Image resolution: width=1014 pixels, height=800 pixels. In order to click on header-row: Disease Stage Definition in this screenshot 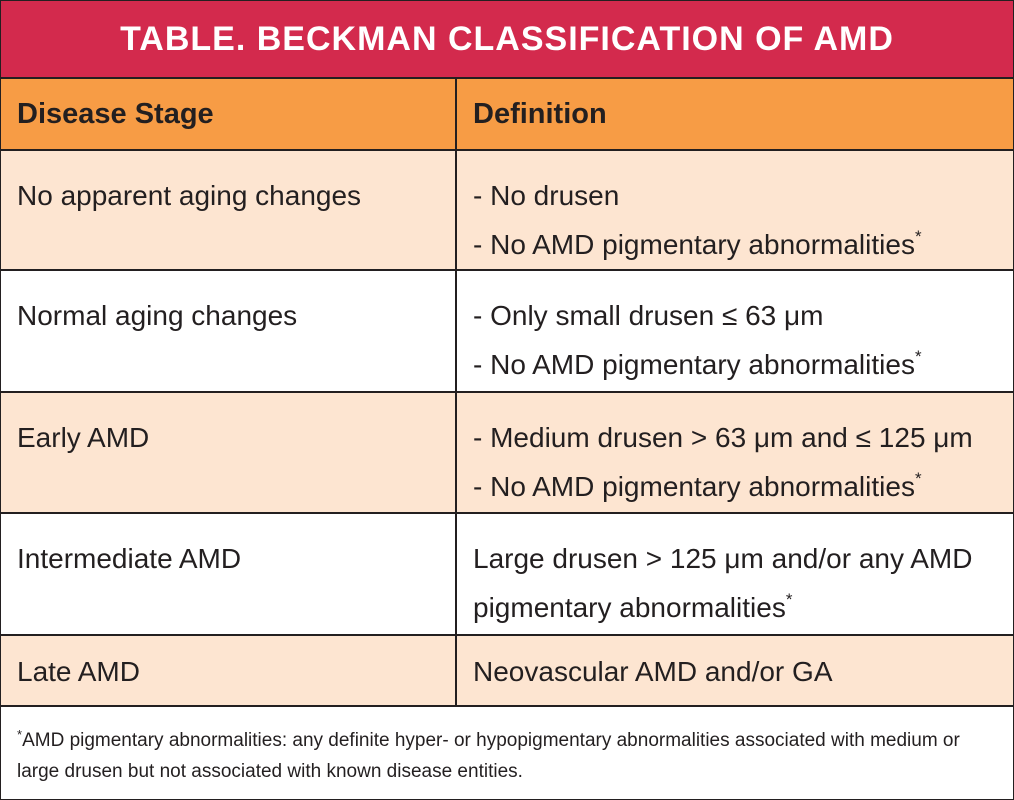, I will do `click(507, 115)`.